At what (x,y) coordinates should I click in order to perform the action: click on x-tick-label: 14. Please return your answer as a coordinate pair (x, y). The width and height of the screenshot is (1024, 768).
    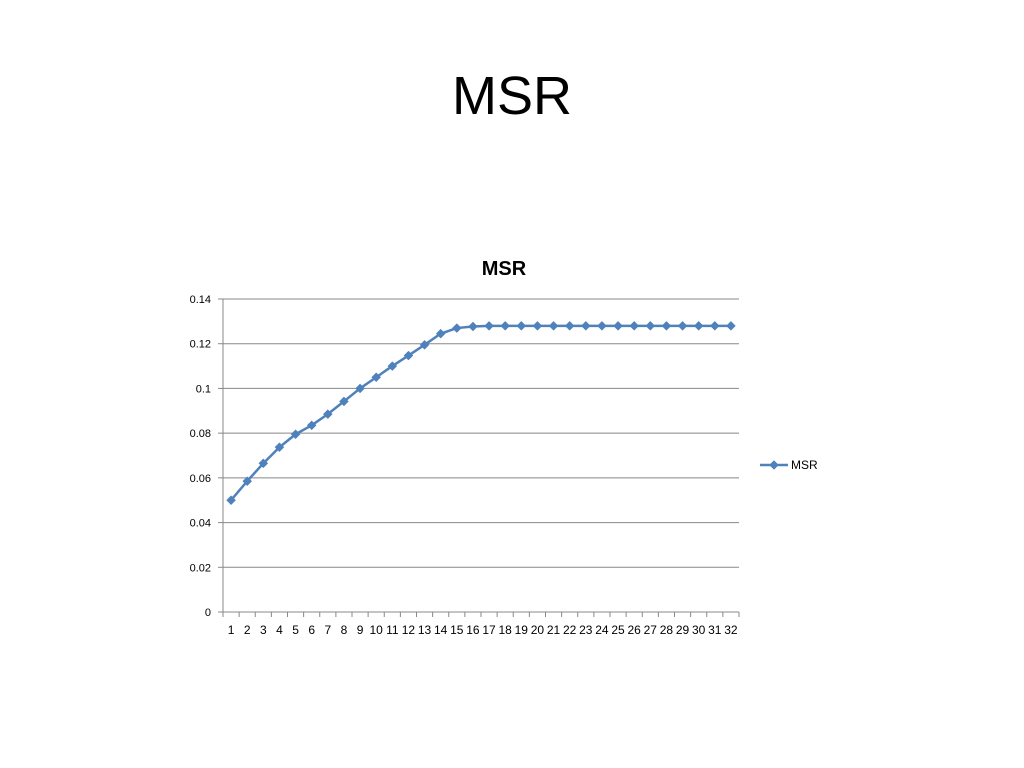
    Looking at the image, I should click on (441, 630).